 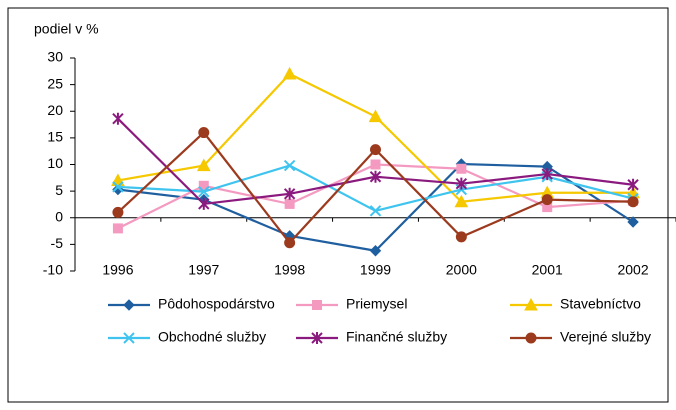 What do you see at coordinates (55, 137) in the screenshot?
I see `y-tick-label: 15` at bounding box center [55, 137].